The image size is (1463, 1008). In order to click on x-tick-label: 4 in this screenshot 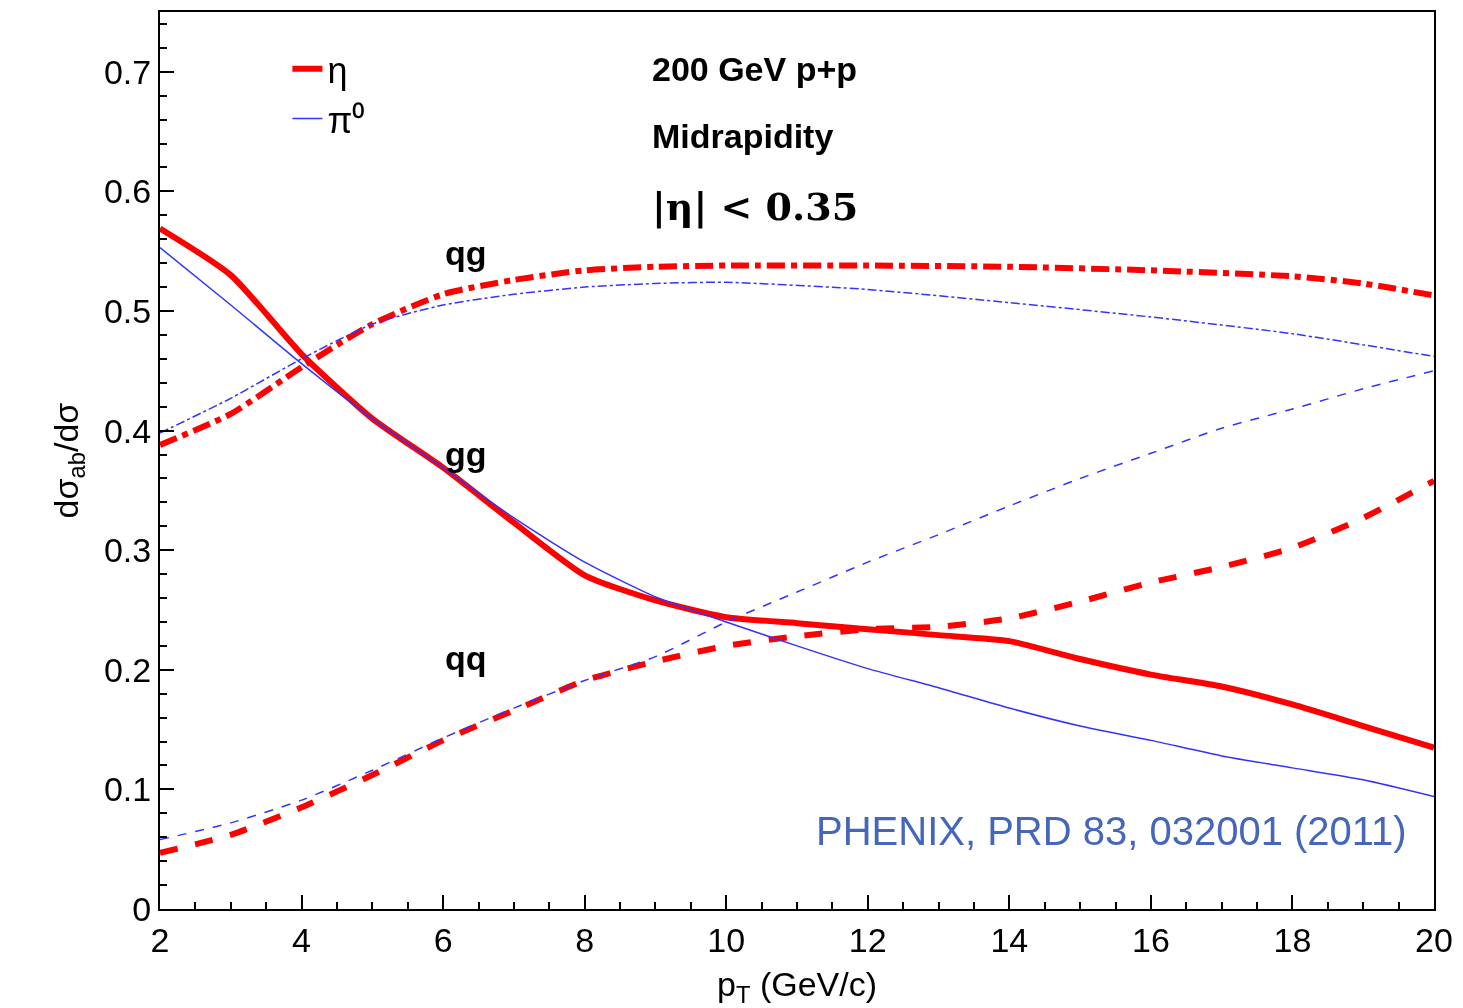, I will do `click(302, 939)`.